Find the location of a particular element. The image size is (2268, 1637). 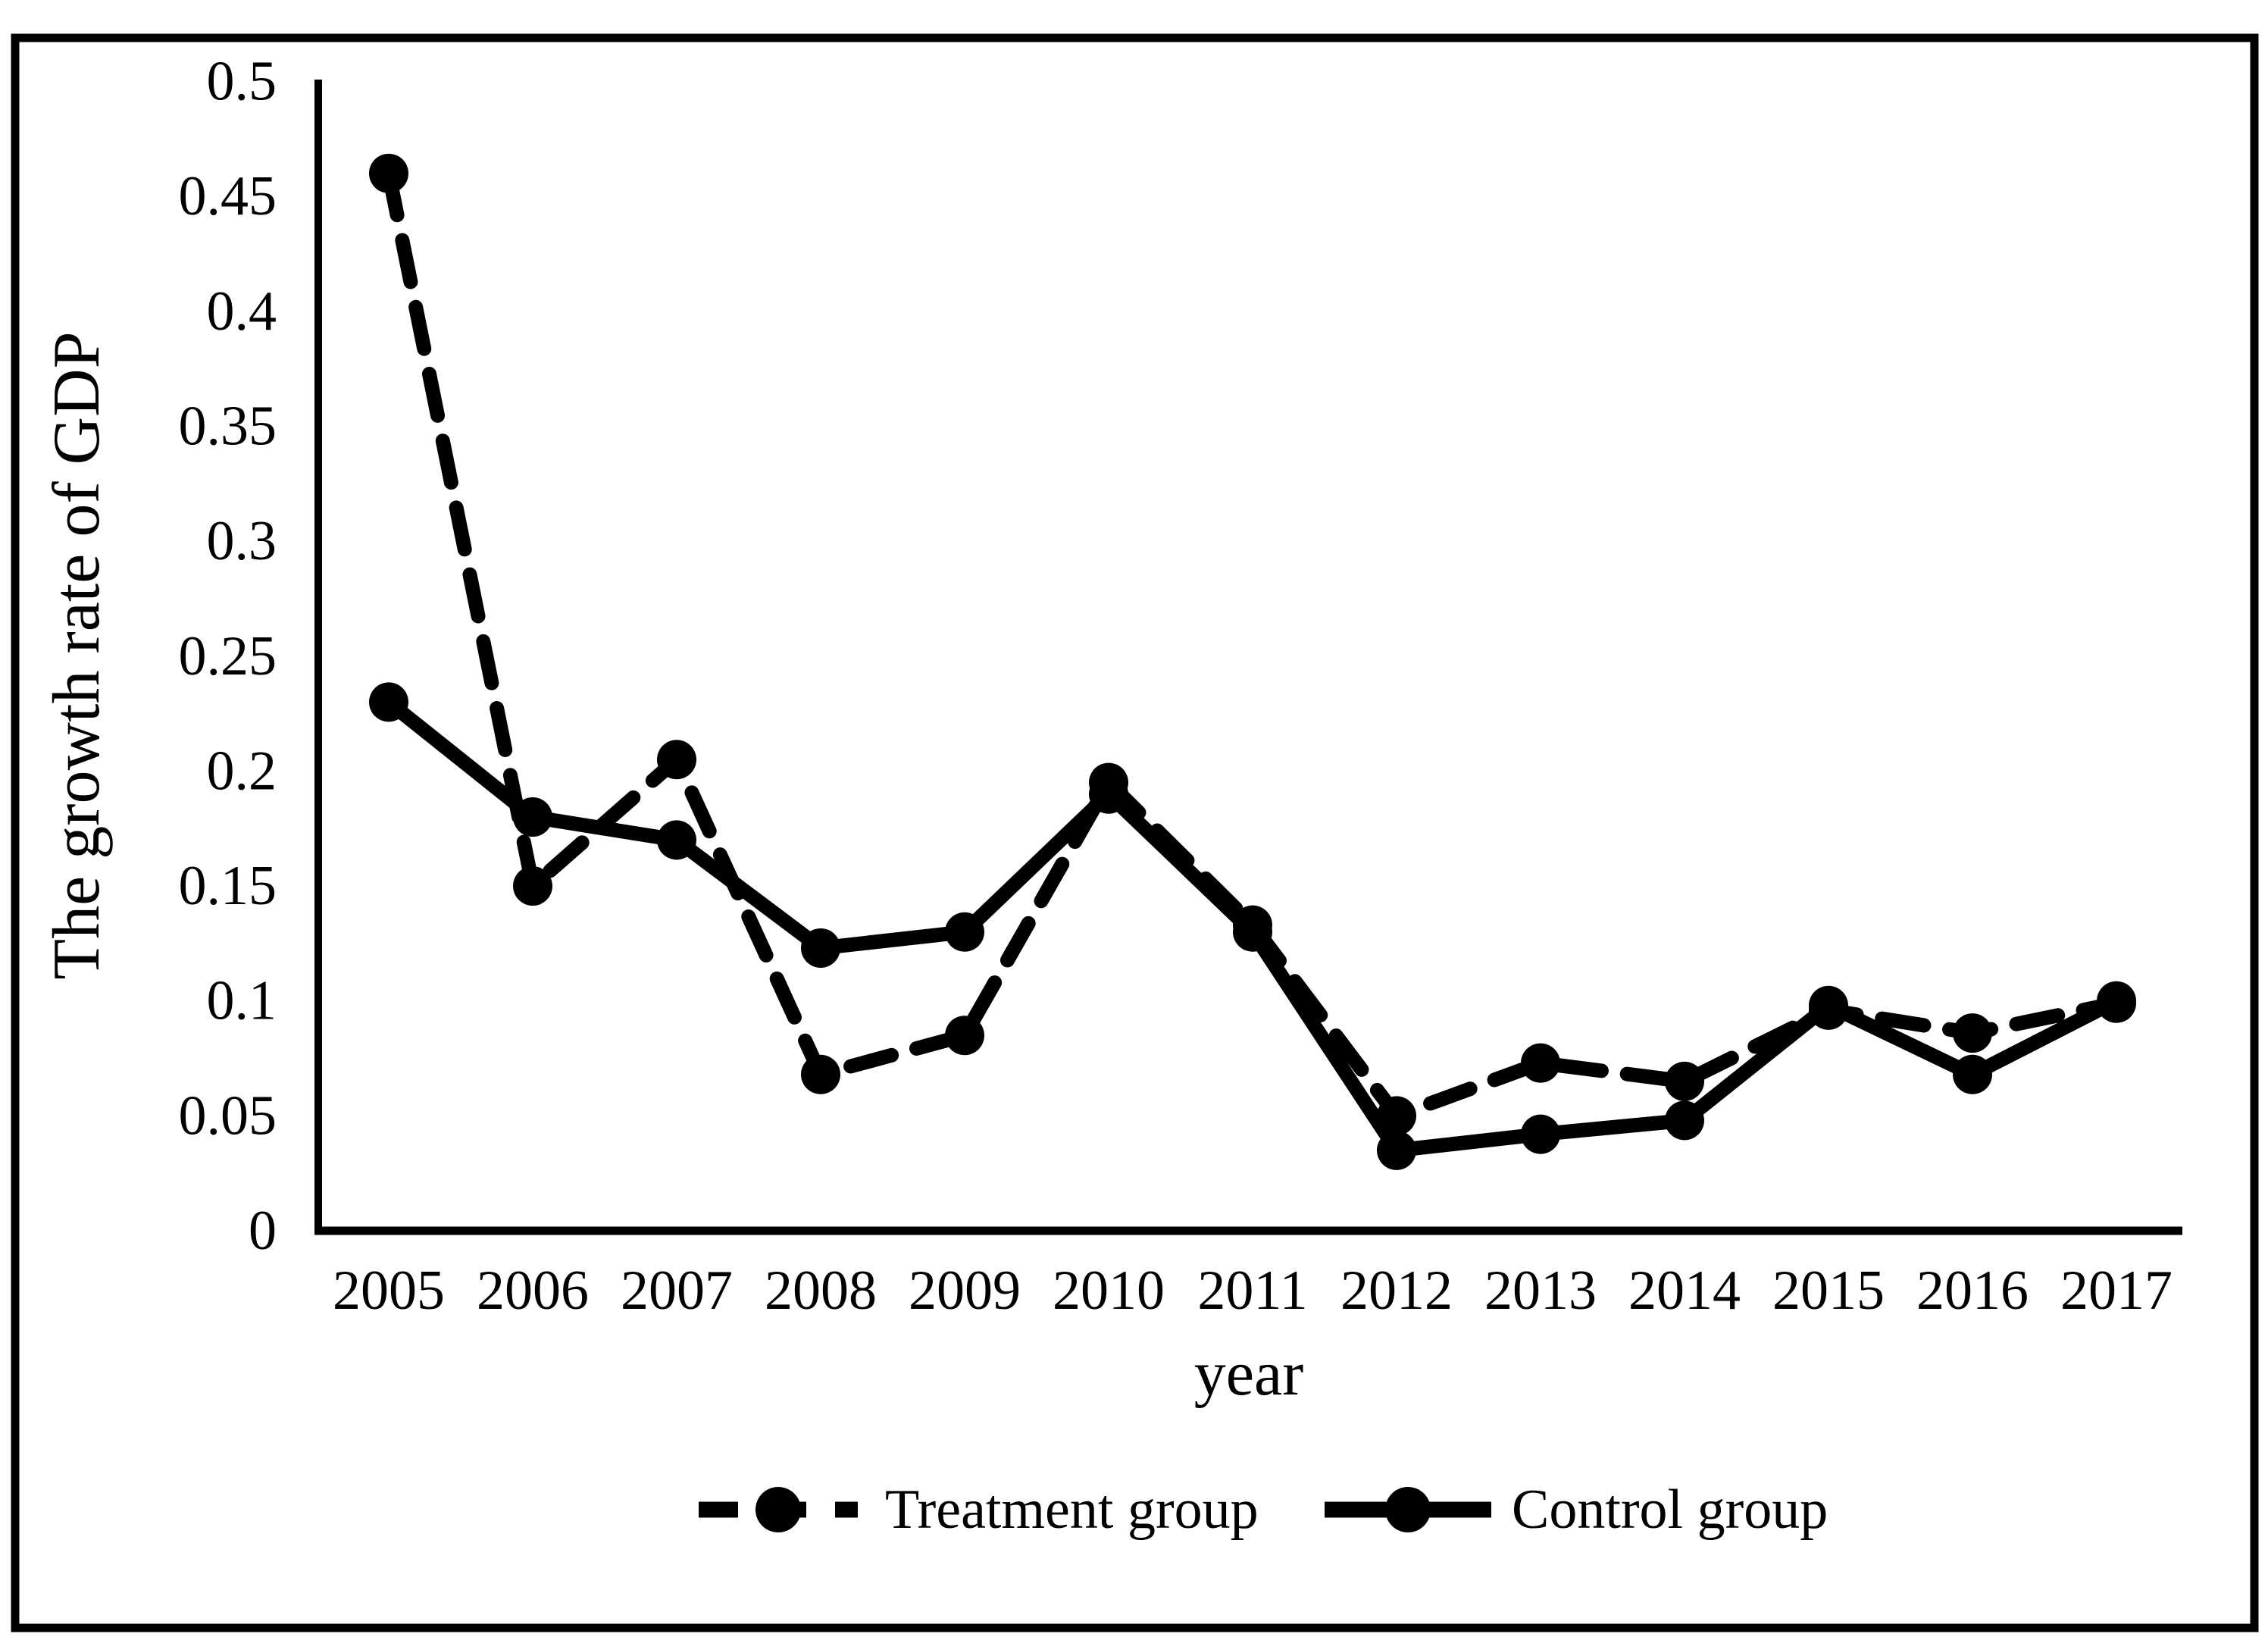

legend-label-control: Control group is located at coordinates (1670, 1510).